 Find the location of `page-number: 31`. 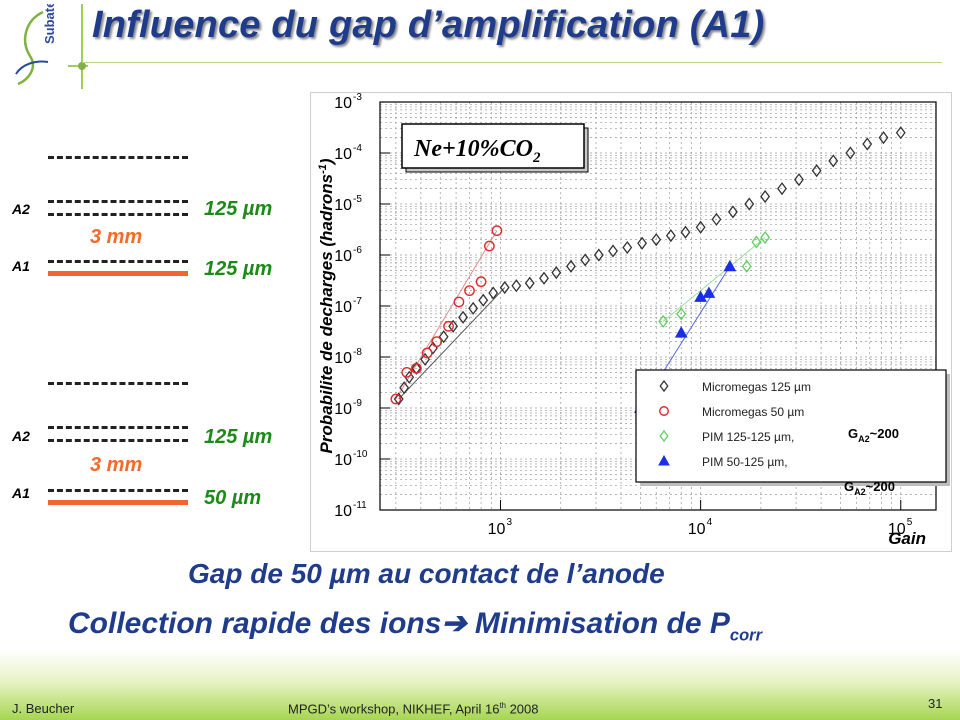

page-number: 31 is located at coordinates (935, 703).